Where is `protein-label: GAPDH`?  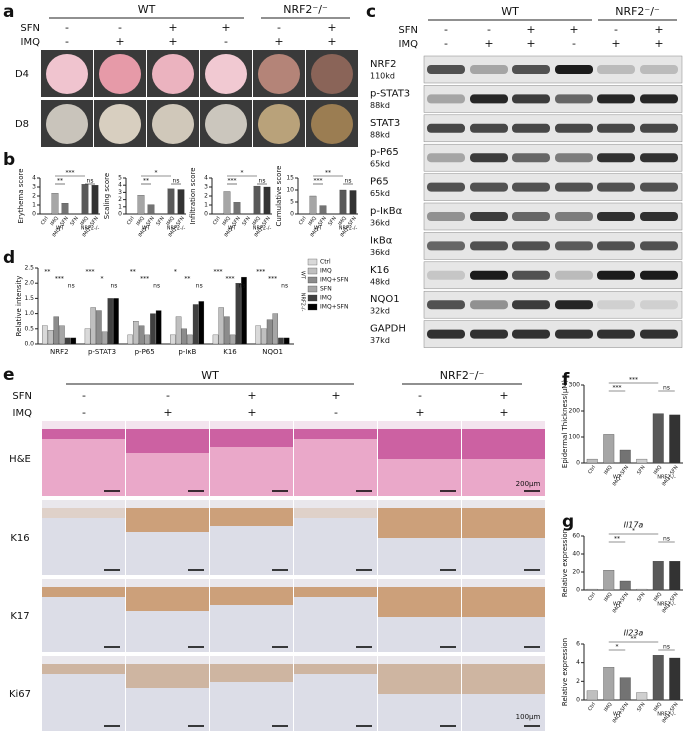 protein-label: GAPDH is located at coordinates (388, 329).